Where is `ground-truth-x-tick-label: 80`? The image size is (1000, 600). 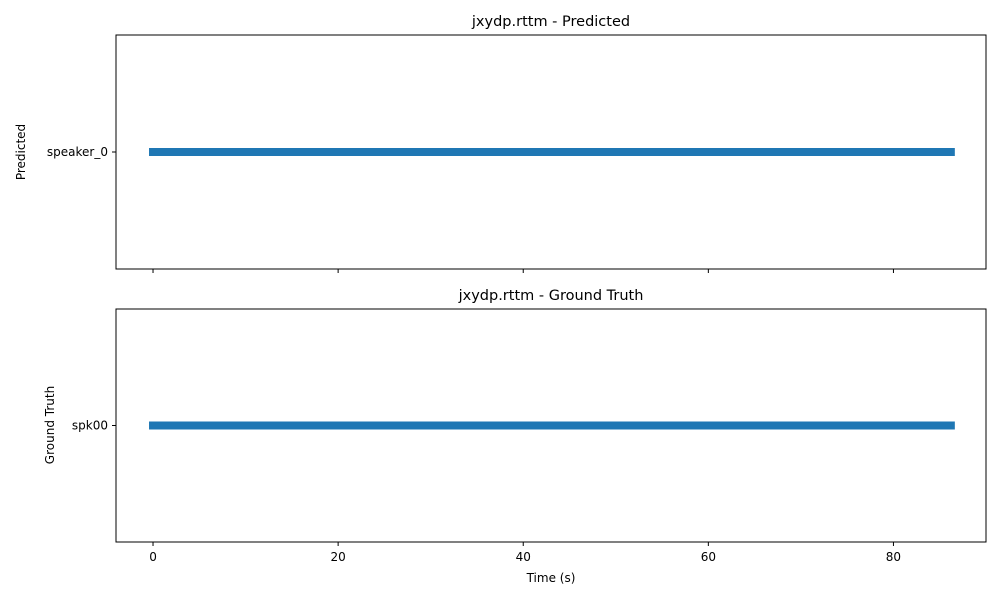 ground-truth-x-tick-label: 80 is located at coordinates (893, 557).